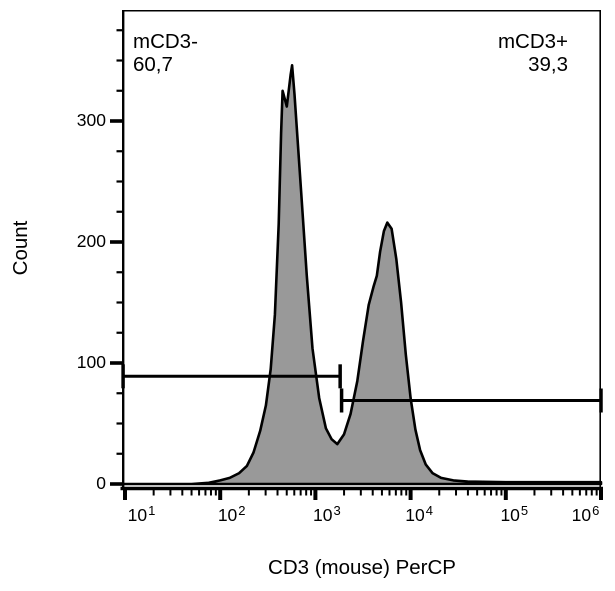 This screenshot has width=615, height=591. Describe the element at coordinates (337, 510) in the screenshot. I see `x-tick-exponent: 3` at that location.